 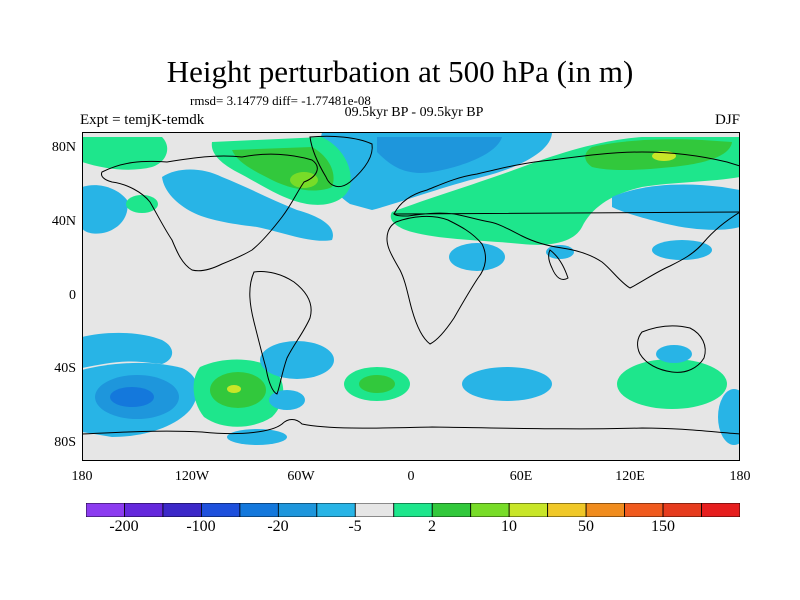 I want to click on coastline-north-america, so click(x=209, y=212).